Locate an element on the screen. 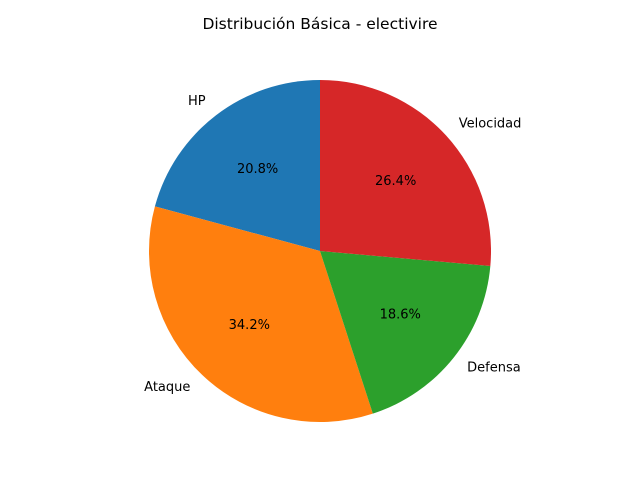 Image resolution: width=640 pixels, height=480 pixels. pie-slice-hp is located at coordinates (237, 165).